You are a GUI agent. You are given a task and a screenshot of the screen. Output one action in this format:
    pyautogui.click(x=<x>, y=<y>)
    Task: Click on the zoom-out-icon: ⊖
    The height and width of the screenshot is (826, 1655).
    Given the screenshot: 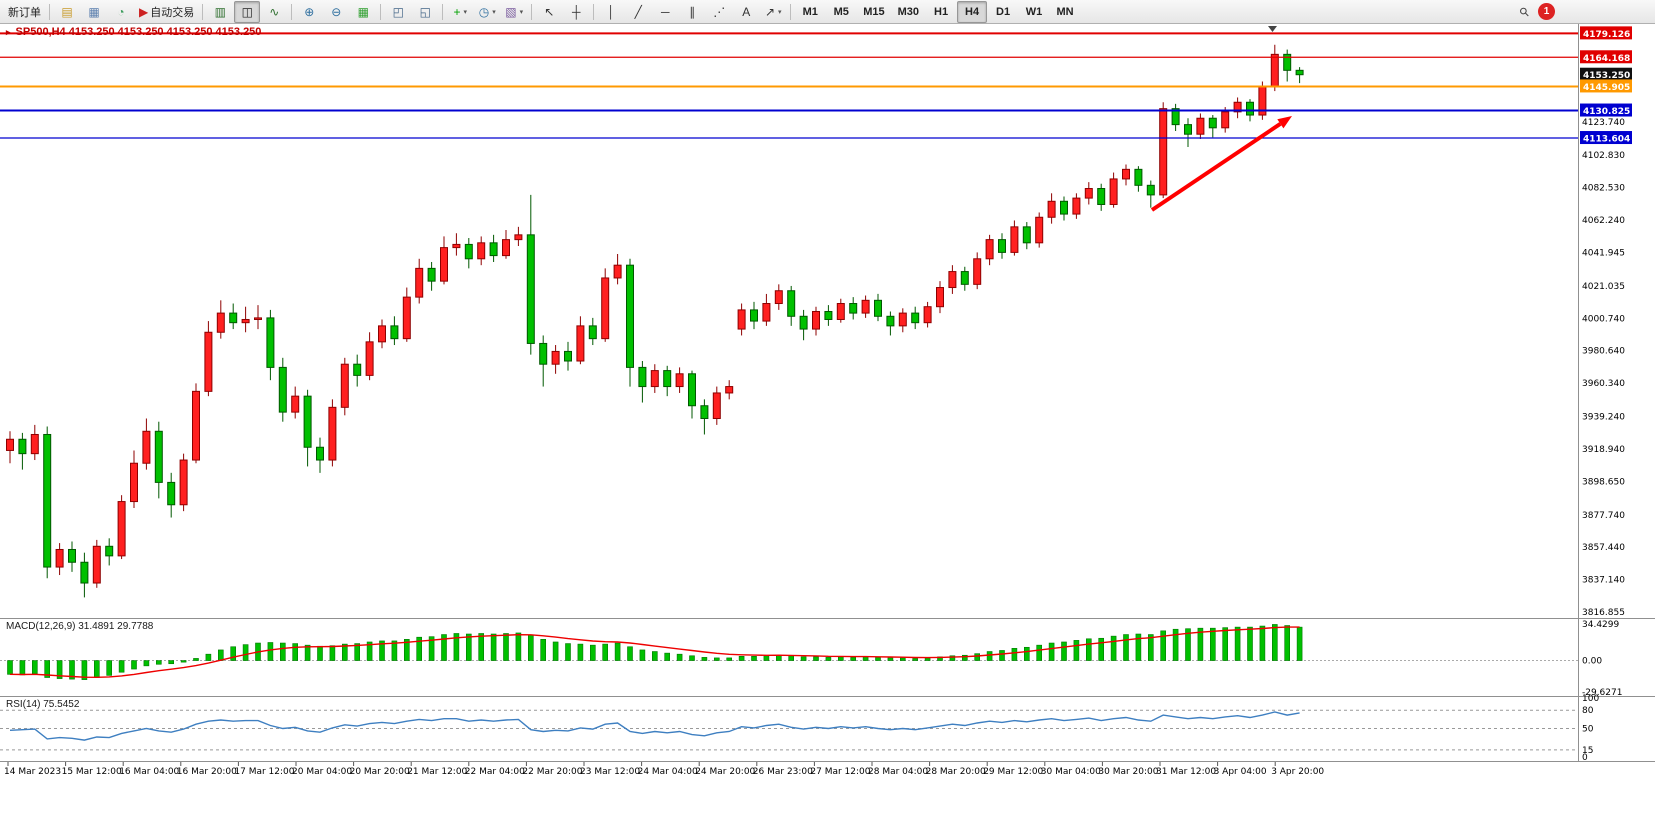 What is the action you would take?
    pyautogui.click(x=336, y=11)
    